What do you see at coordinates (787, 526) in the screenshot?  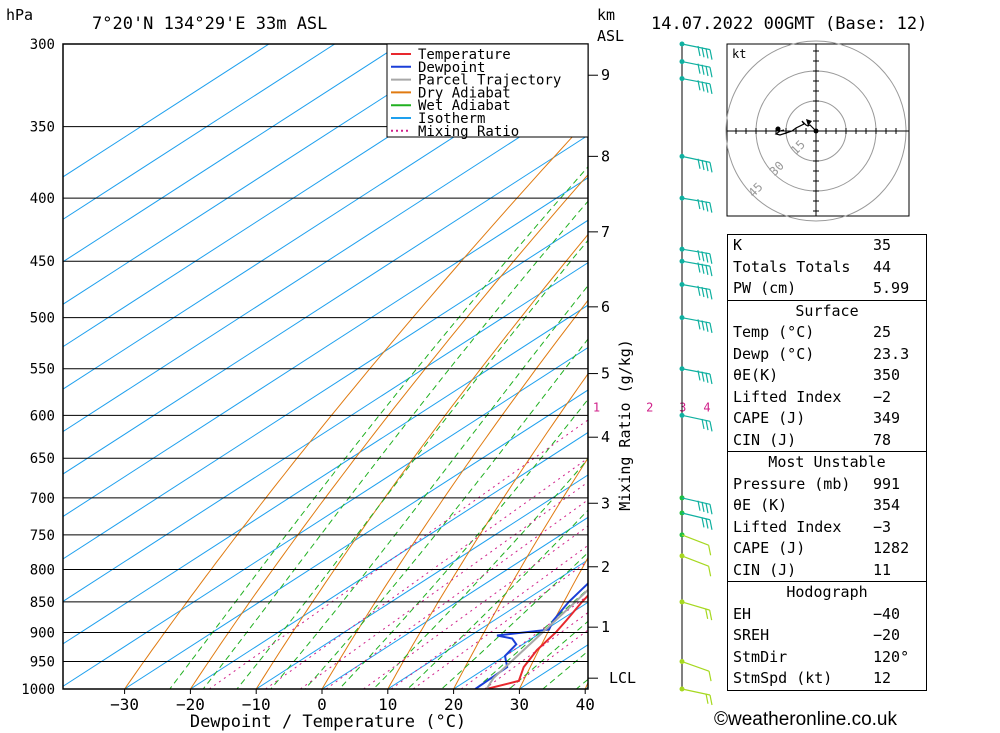 I see `mu-lifted-index-label: Lifted Index` at bounding box center [787, 526].